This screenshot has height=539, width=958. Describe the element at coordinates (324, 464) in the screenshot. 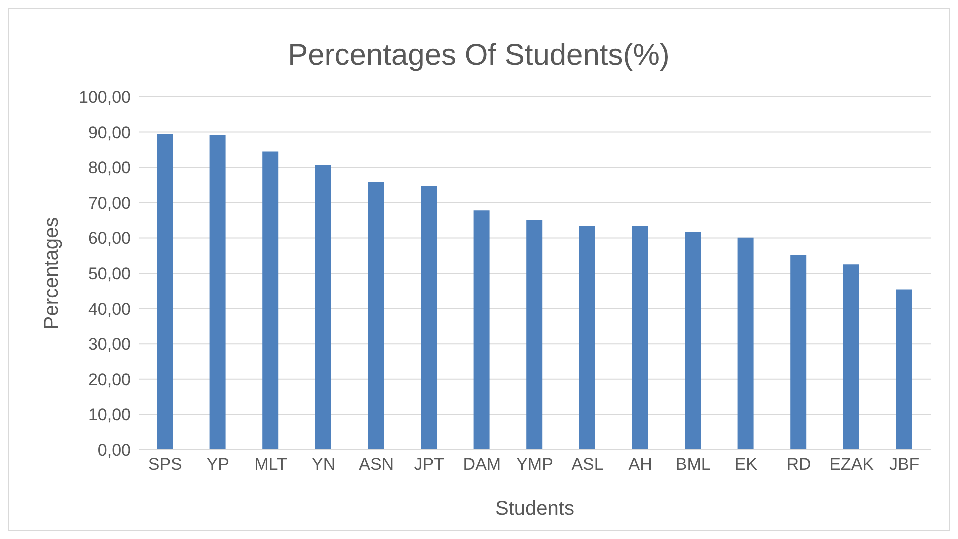

I see `x-tick-label: YN` at that location.